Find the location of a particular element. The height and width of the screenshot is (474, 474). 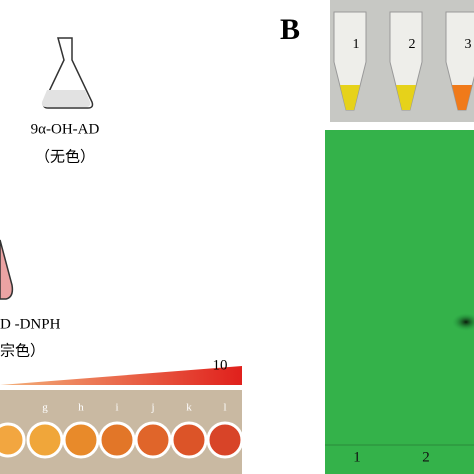

derivative-label: D -DNPH is located at coordinates (30, 324).